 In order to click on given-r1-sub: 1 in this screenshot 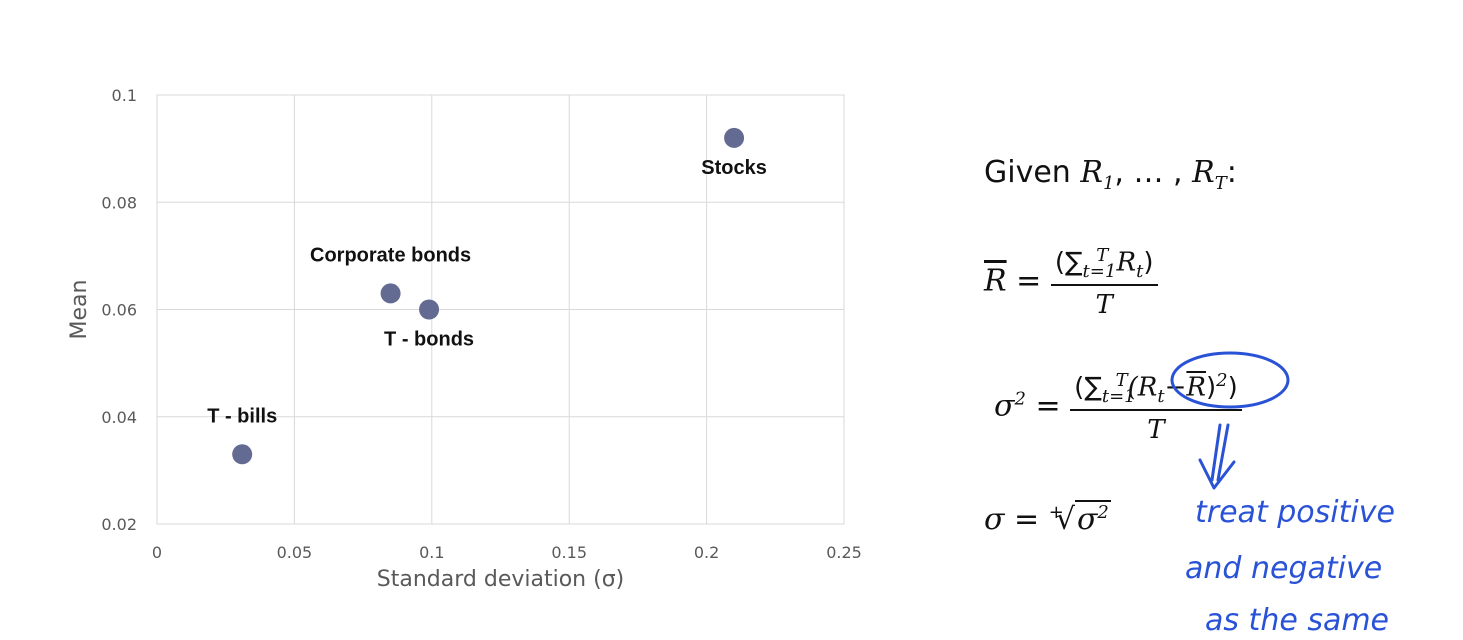, I will do `click(1108, 183)`.